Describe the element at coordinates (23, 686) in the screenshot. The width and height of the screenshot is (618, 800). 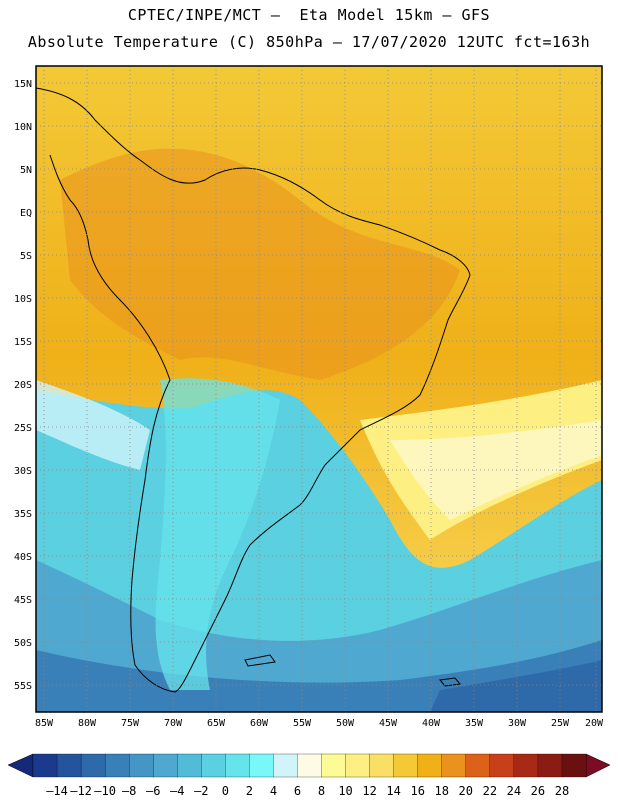
I see `lat-label: 55S` at that location.